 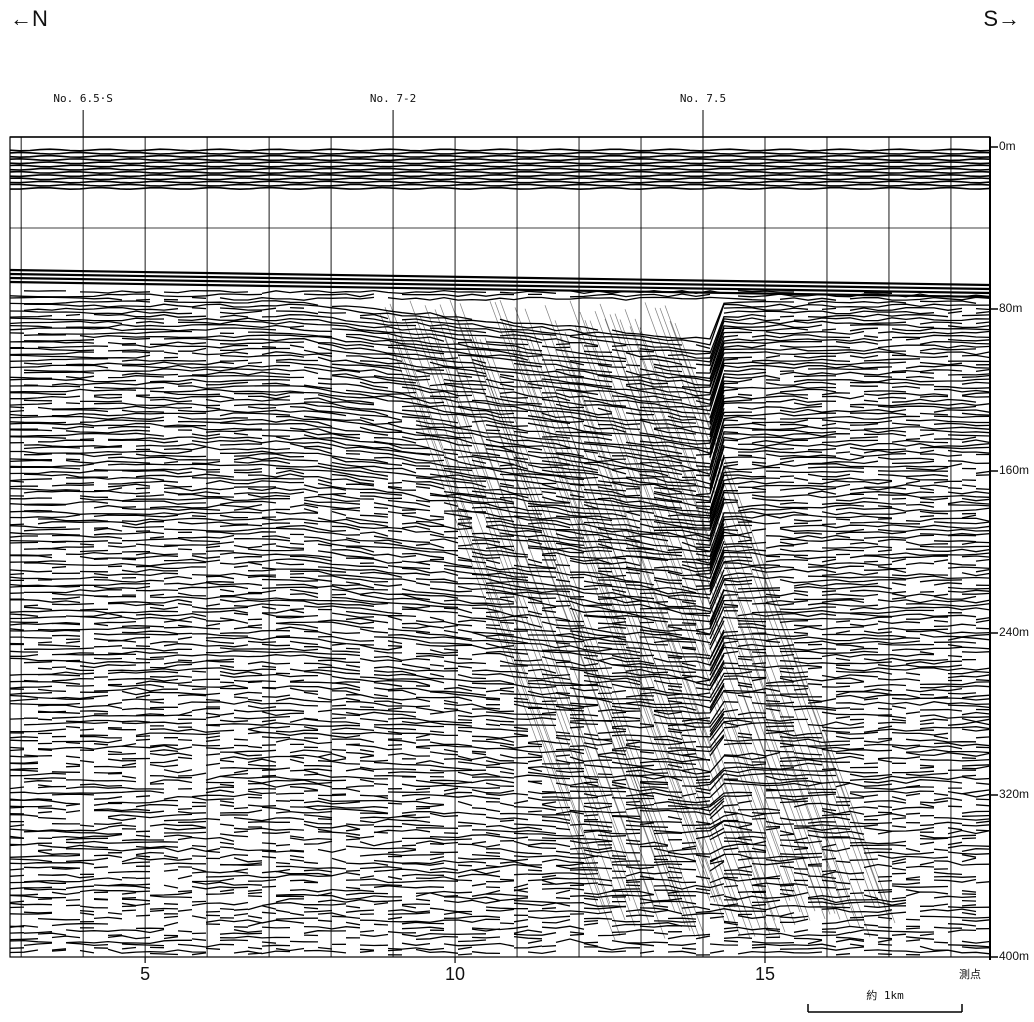 I want to click on y-tick-label: 320m, so click(x=1014, y=794).